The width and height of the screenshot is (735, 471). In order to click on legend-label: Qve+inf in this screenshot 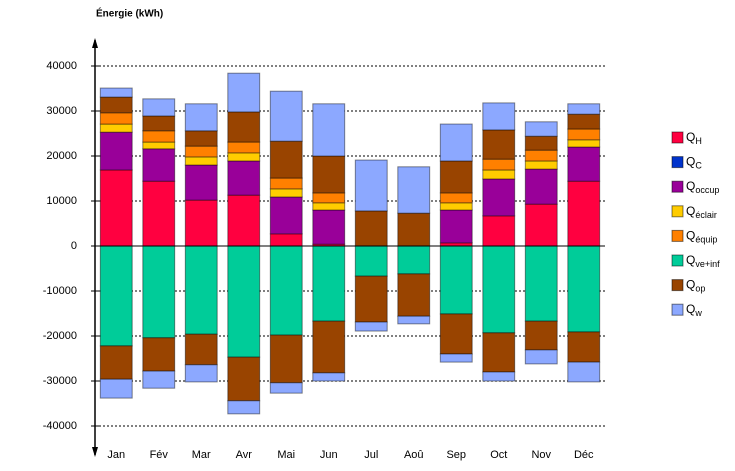, I will do `click(703, 261)`.